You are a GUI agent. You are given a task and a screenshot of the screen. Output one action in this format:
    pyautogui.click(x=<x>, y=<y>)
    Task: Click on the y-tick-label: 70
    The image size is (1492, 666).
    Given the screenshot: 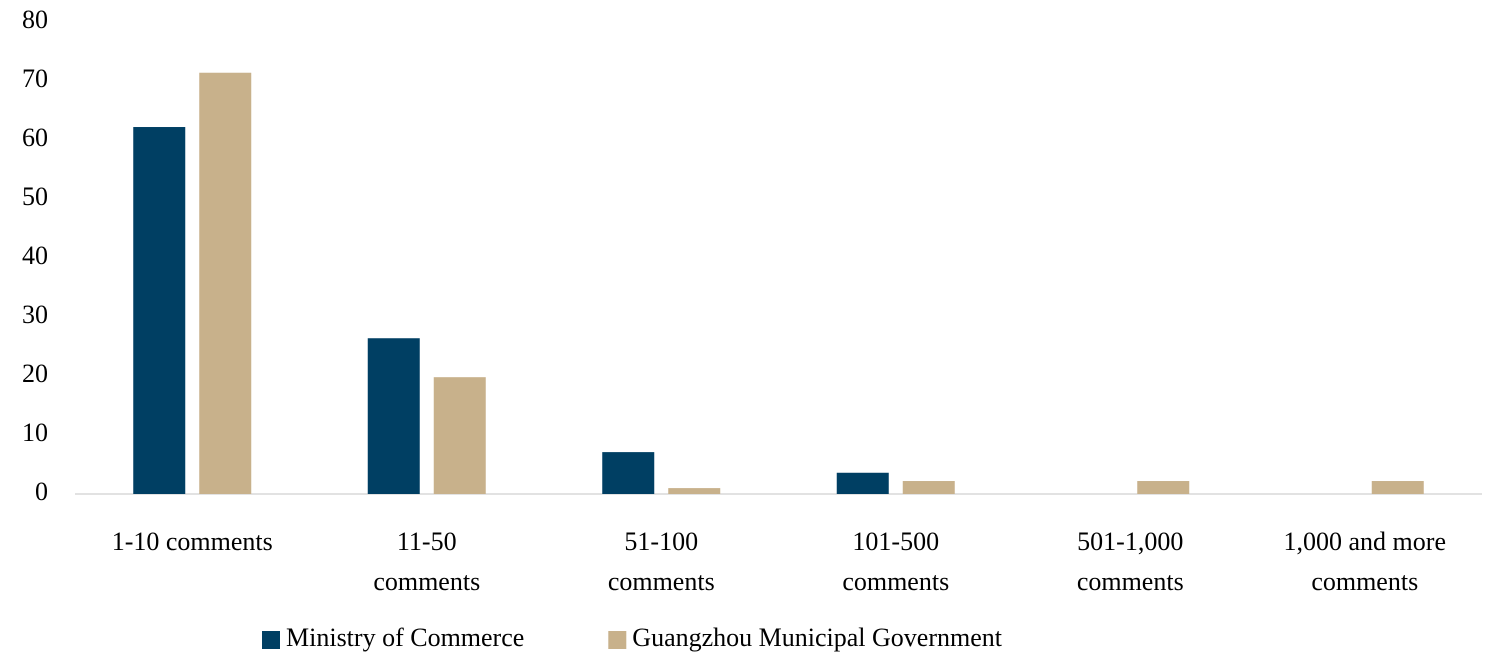 What is the action you would take?
    pyautogui.click(x=35, y=78)
    